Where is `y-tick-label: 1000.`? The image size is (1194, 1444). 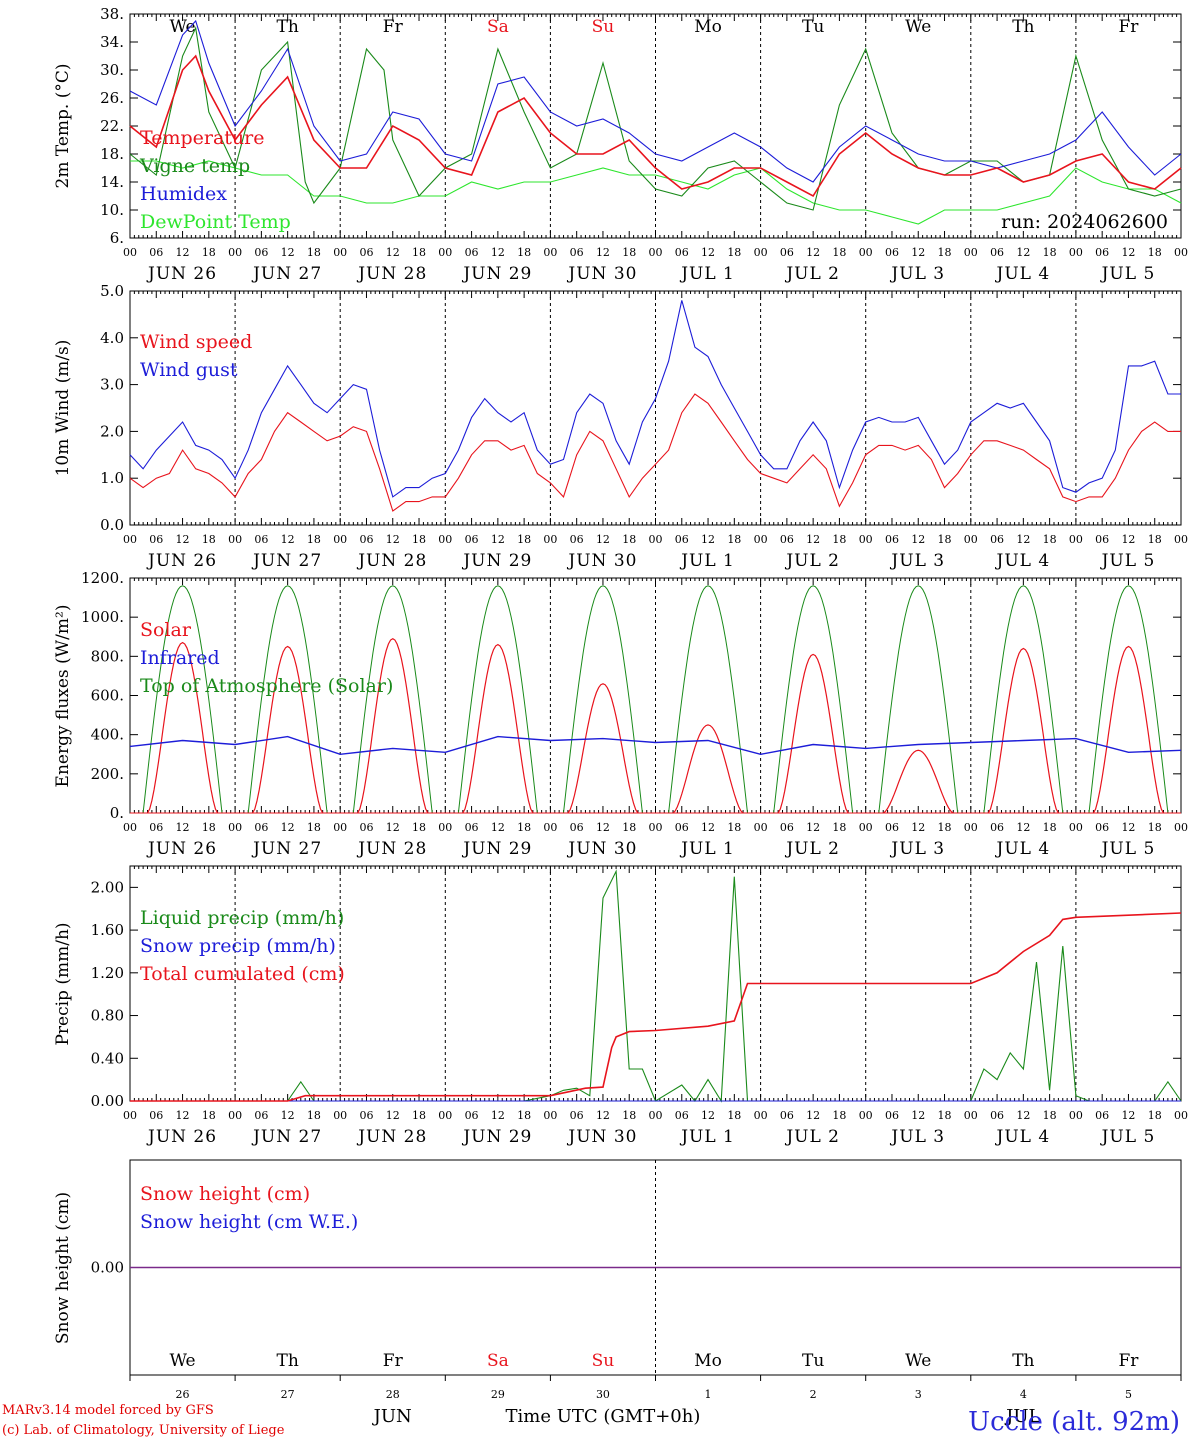 y-tick-label: 1000. is located at coordinates (102, 617).